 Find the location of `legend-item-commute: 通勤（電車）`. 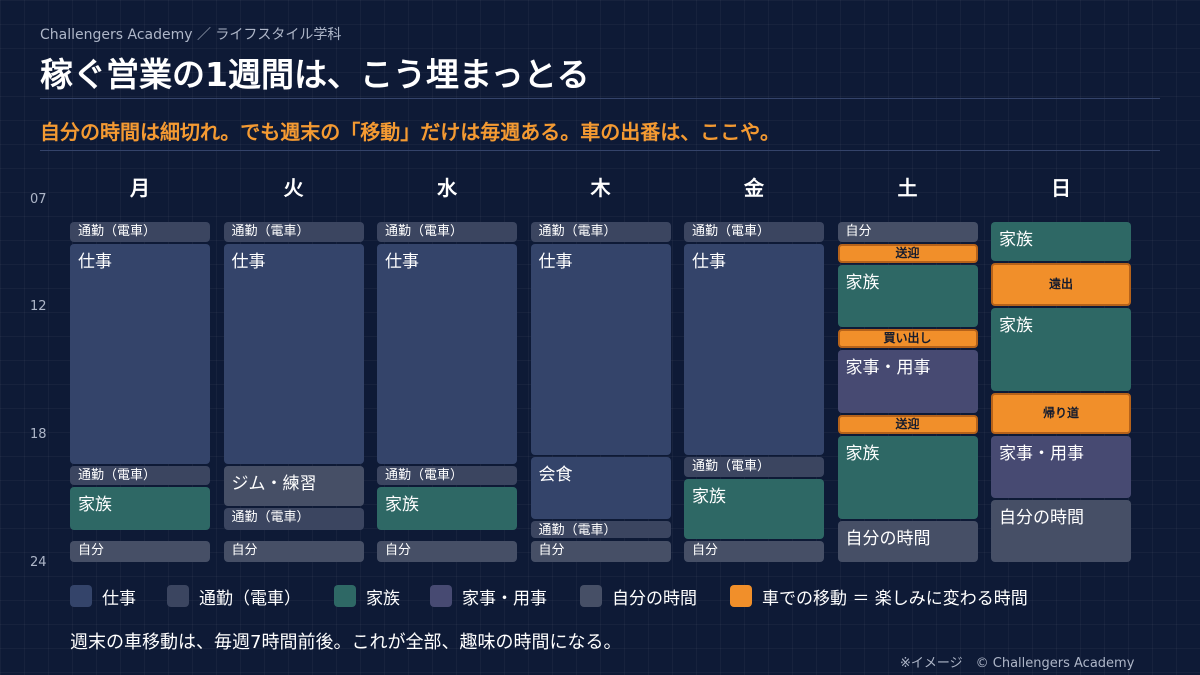

legend-item-commute: 通勤（電車） is located at coordinates (234, 596).